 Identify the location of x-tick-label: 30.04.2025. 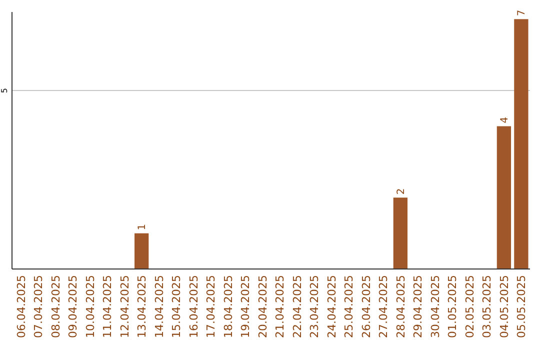
(435, 306).